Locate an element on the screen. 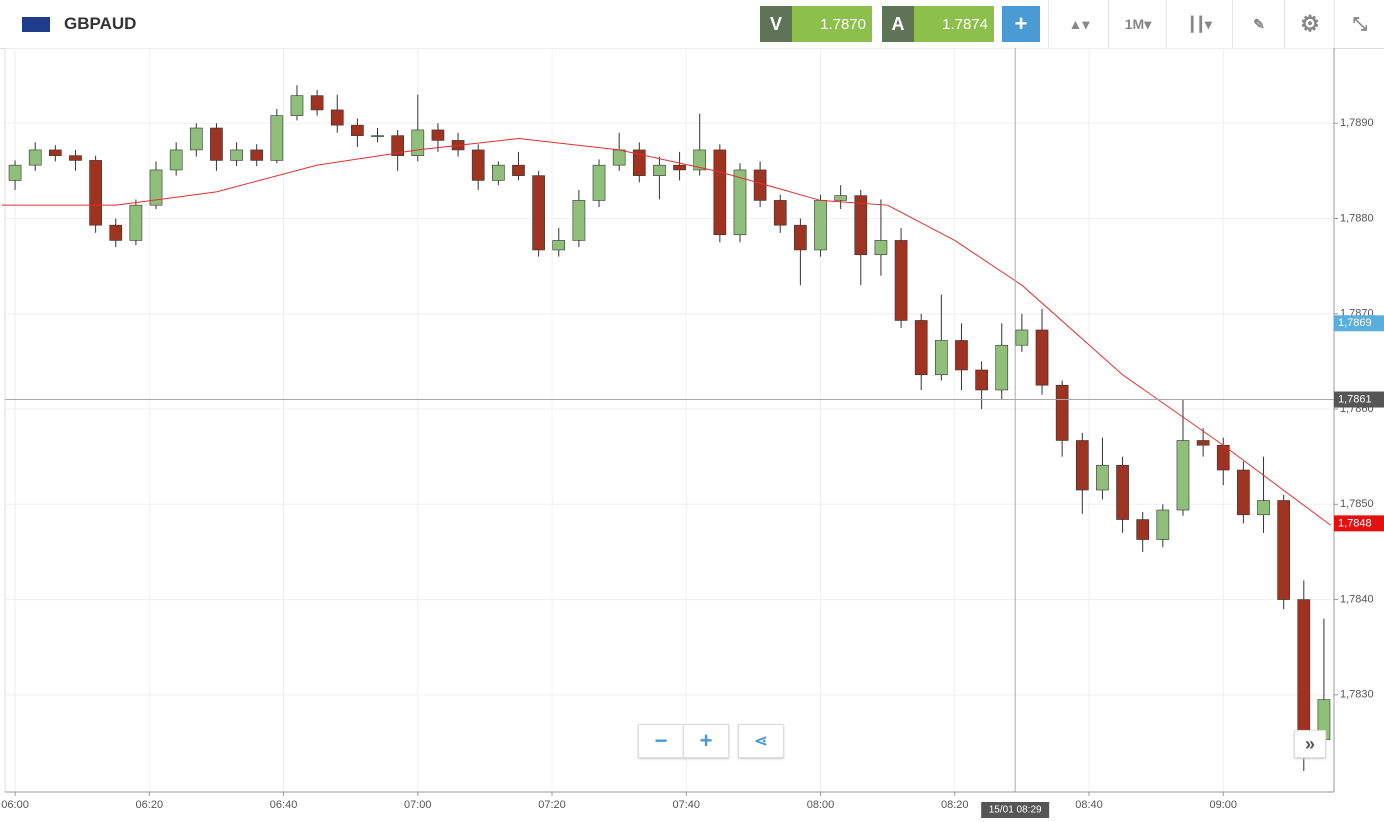 The width and height of the screenshot is (1384, 822). crosshair-tool: + is located at coordinates (1021, 24).